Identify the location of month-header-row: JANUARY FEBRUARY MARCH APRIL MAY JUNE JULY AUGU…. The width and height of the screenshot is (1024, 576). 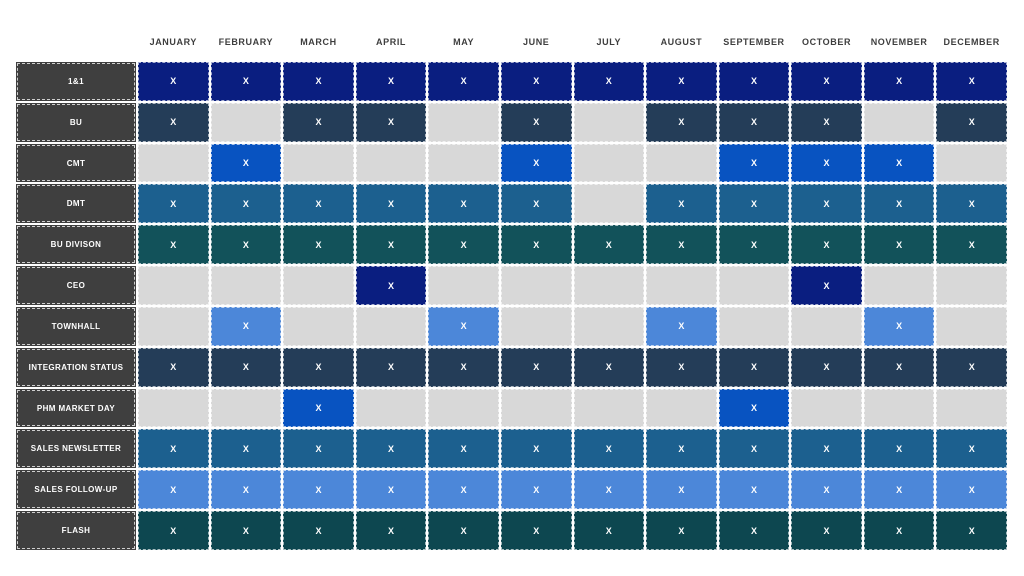
(511, 42).